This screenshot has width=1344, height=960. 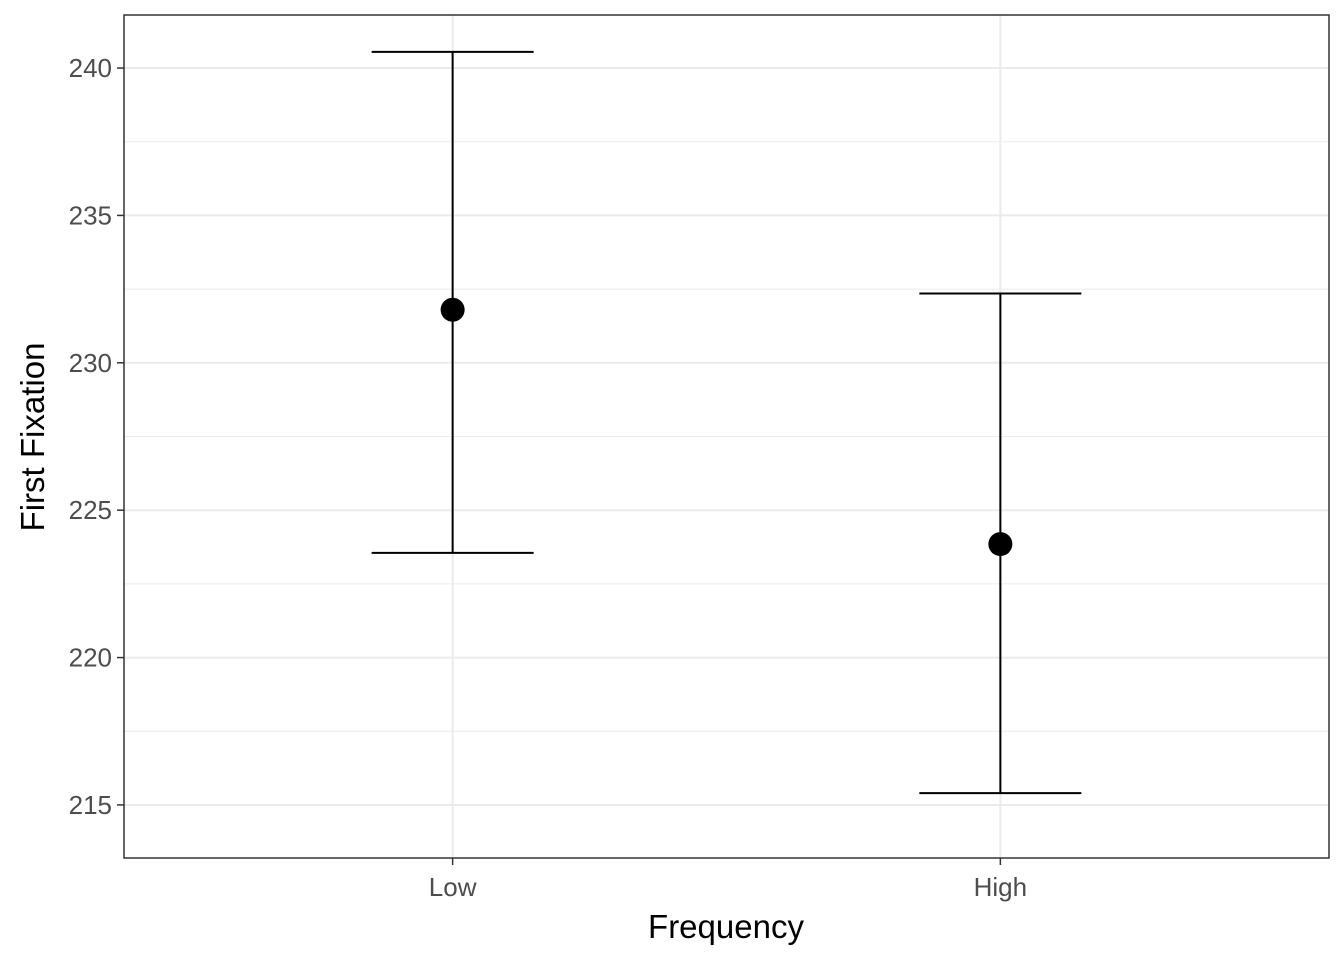 I want to click on x-axis-title: Frequency, so click(x=726, y=926).